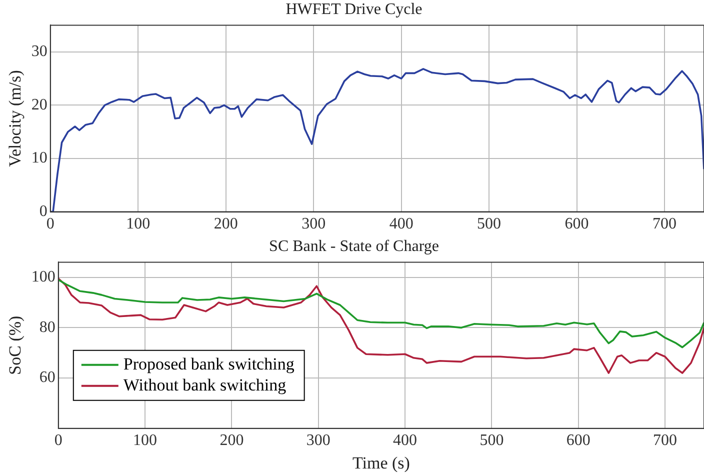 The image size is (704, 474). Describe the element at coordinates (205, 384) in the screenshot. I see `legend-label: Without bank switching` at that location.